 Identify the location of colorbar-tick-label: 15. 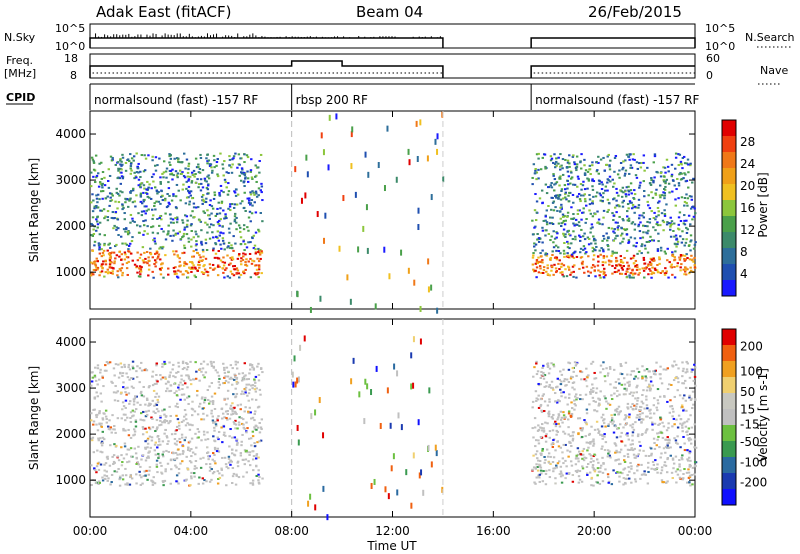
(747, 409).